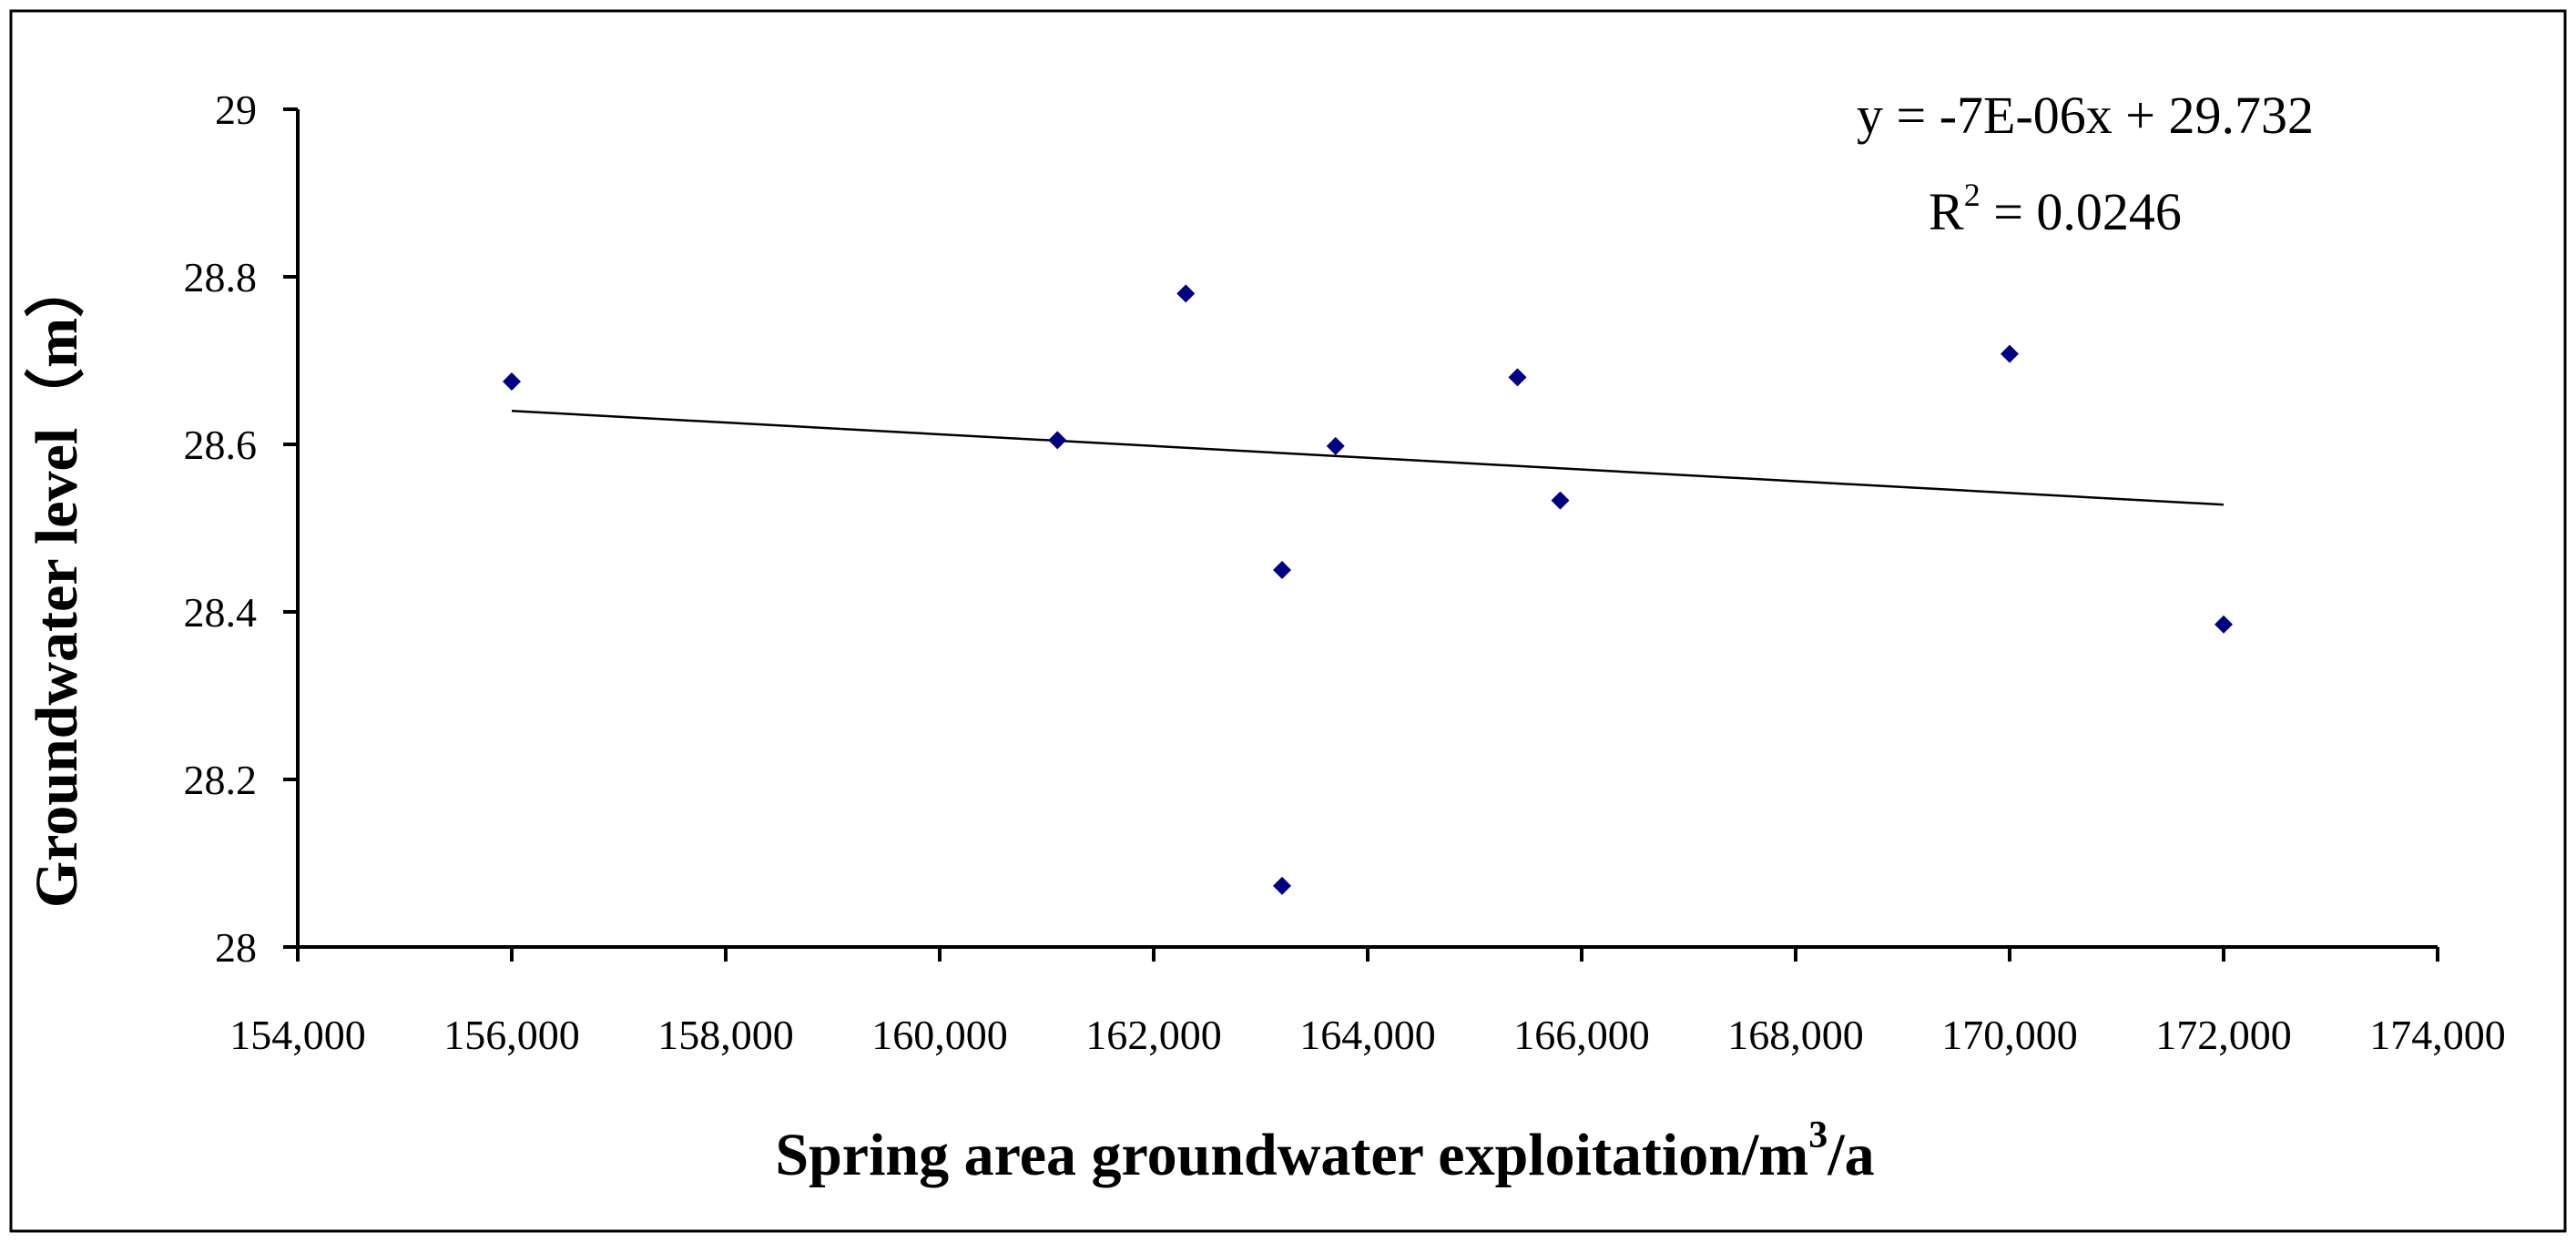  Describe the element at coordinates (1850, 1155) in the screenshot. I see `x-axis-title-suffix: /a` at that location.